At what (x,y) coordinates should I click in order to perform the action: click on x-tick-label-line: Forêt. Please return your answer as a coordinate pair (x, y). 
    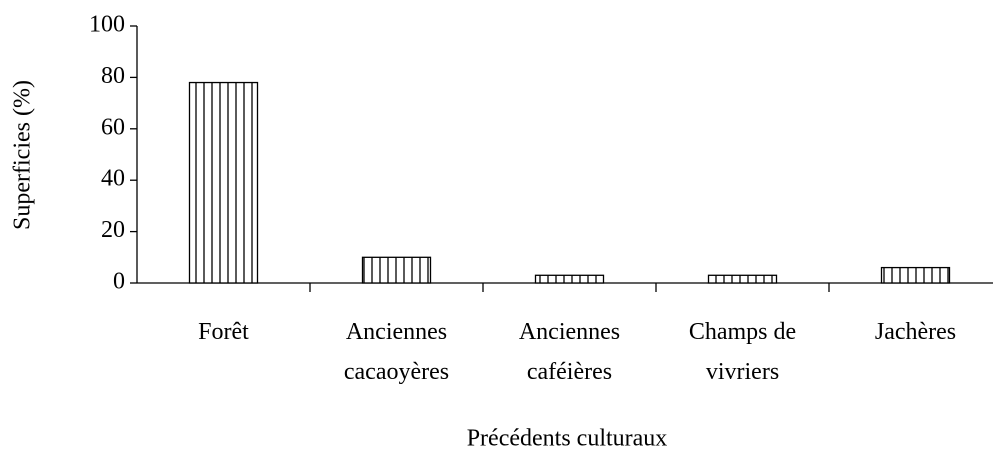
    Looking at the image, I should click on (223, 332).